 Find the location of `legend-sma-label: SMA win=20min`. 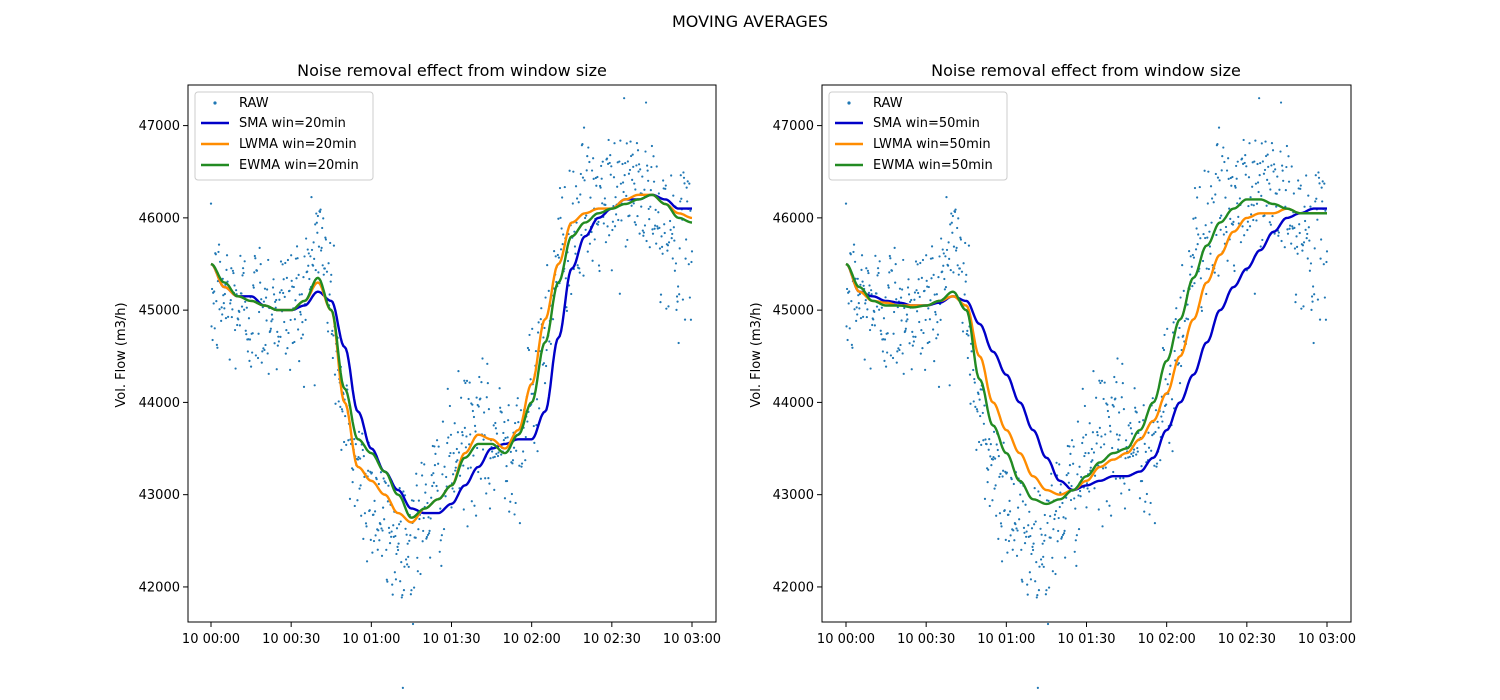

legend-sma-label: SMA win=20min is located at coordinates (292, 123).